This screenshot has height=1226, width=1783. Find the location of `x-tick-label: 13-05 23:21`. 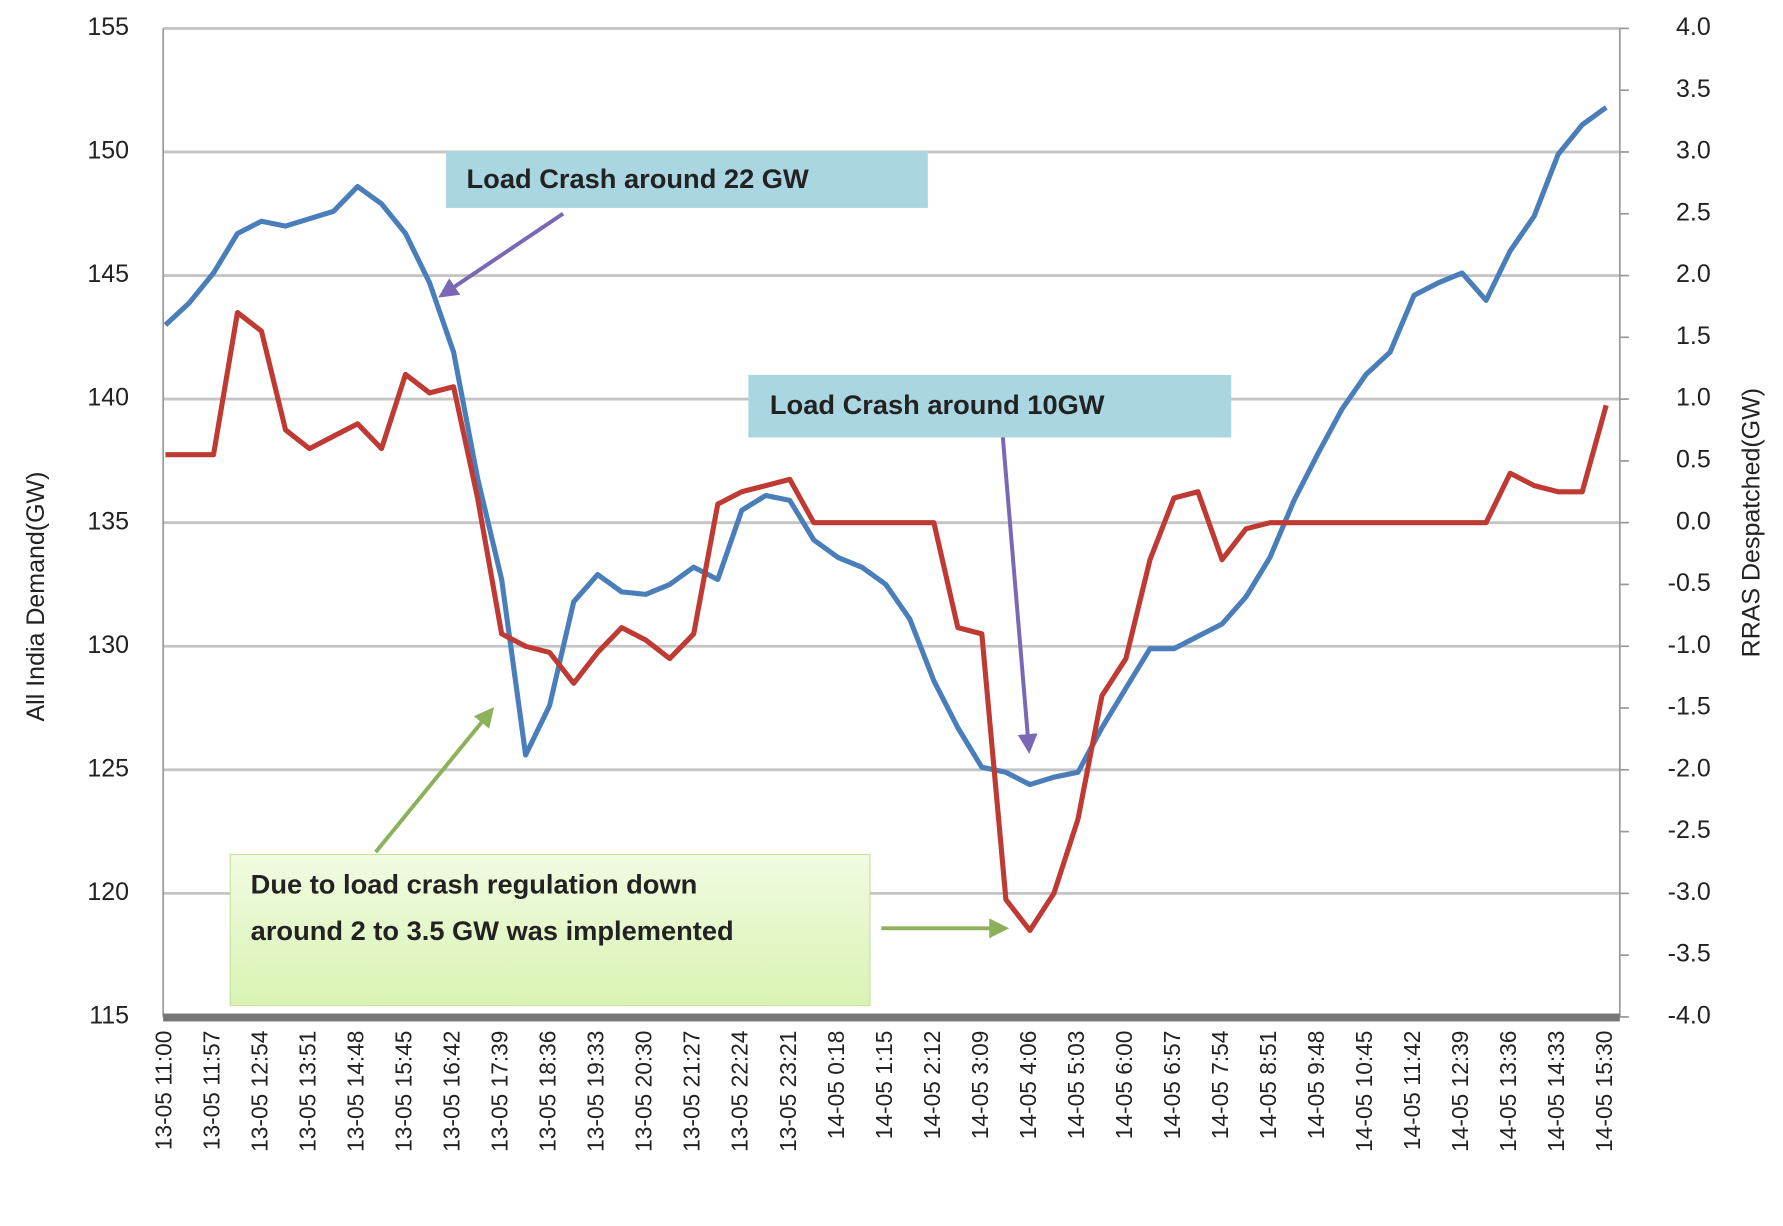

x-tick-label: 13-05 23:21 is located at coordinates (788, 1091).